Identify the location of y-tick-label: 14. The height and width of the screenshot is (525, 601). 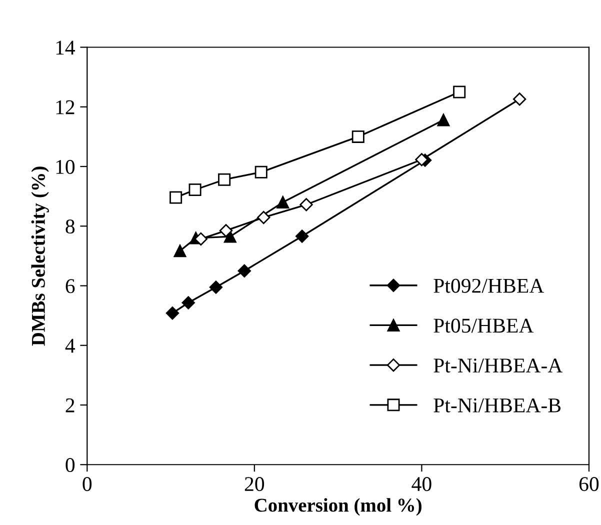
(66, 47).